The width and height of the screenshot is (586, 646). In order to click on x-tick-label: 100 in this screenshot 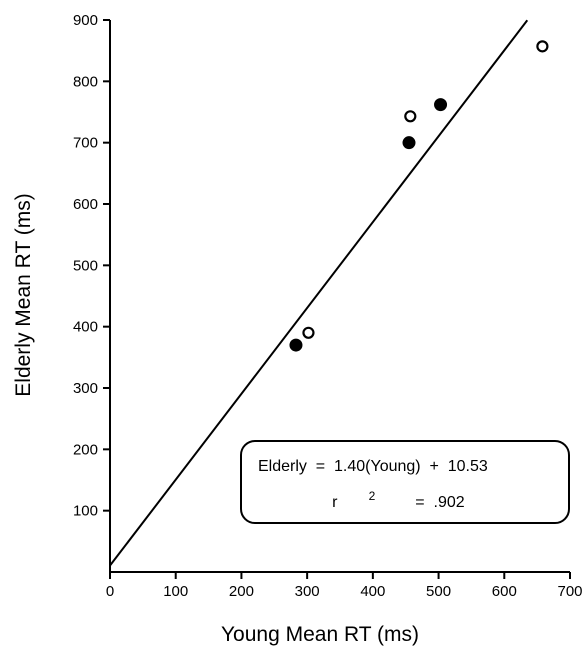, I will do `click(175, 591)`.